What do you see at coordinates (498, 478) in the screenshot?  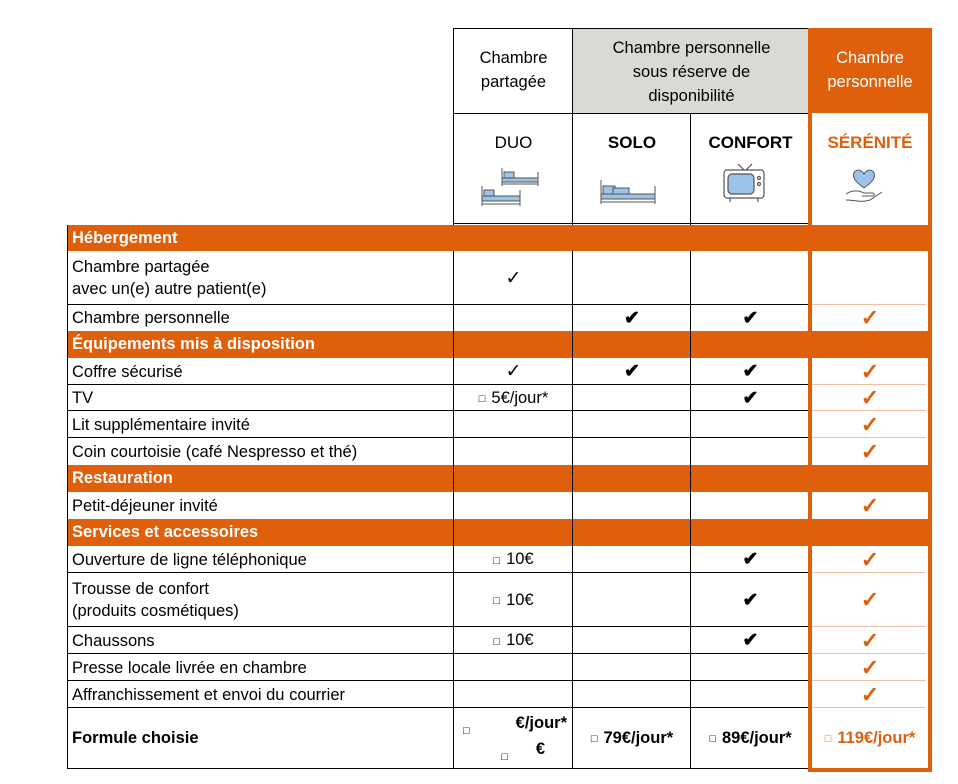 I see `section-restauration: Restauration` at bounding box center [498, 478].